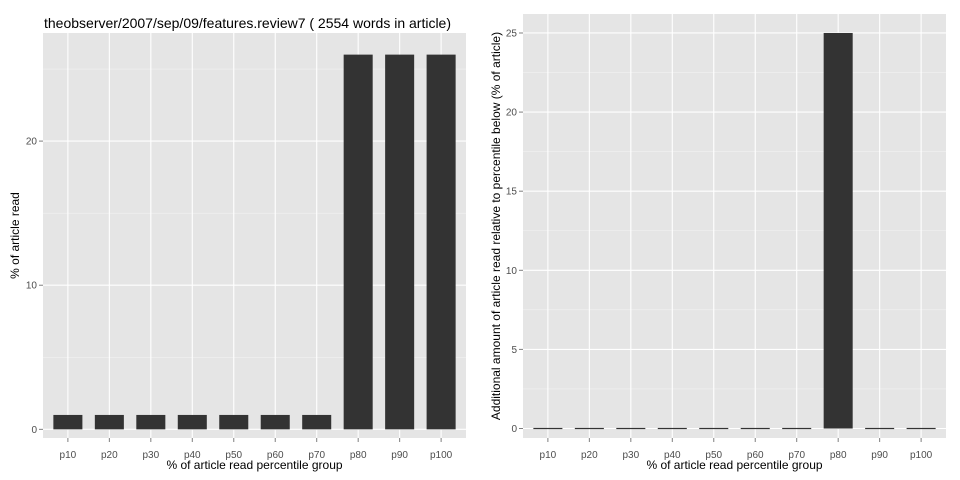  I want to click on left-x-tick-label-p70: p70, so click(316, 455).